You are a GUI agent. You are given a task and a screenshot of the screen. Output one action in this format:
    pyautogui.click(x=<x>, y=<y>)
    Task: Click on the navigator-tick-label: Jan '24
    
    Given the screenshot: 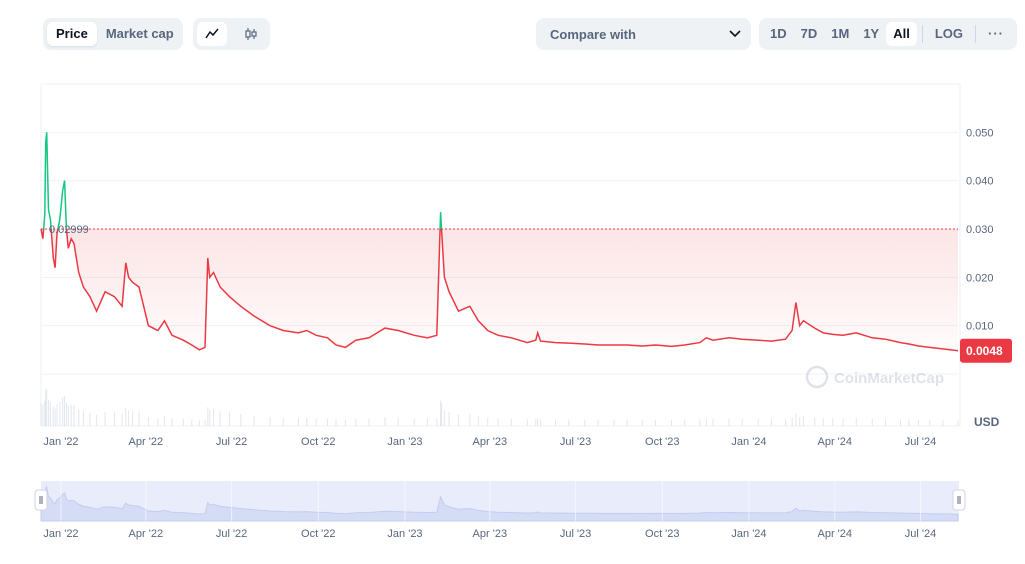 What is the action you would take?
    pyautogui.click(x=748, y=534)
    